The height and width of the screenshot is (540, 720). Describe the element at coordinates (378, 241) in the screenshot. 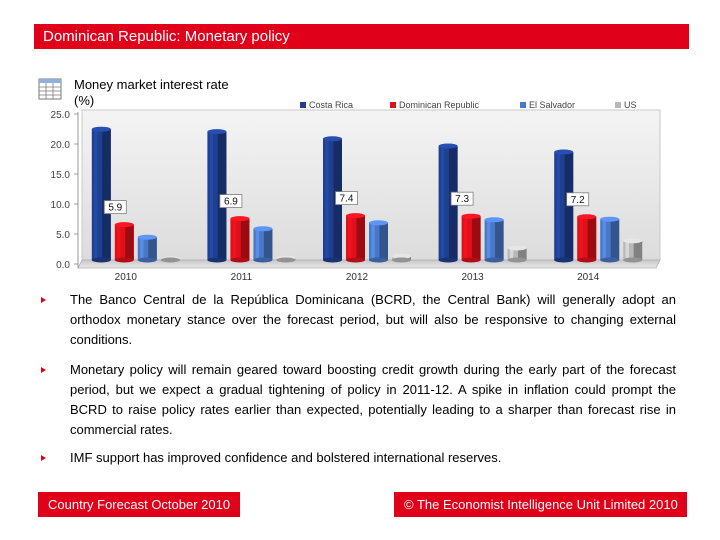

I see `bar-el-salvador-2012` at that location.